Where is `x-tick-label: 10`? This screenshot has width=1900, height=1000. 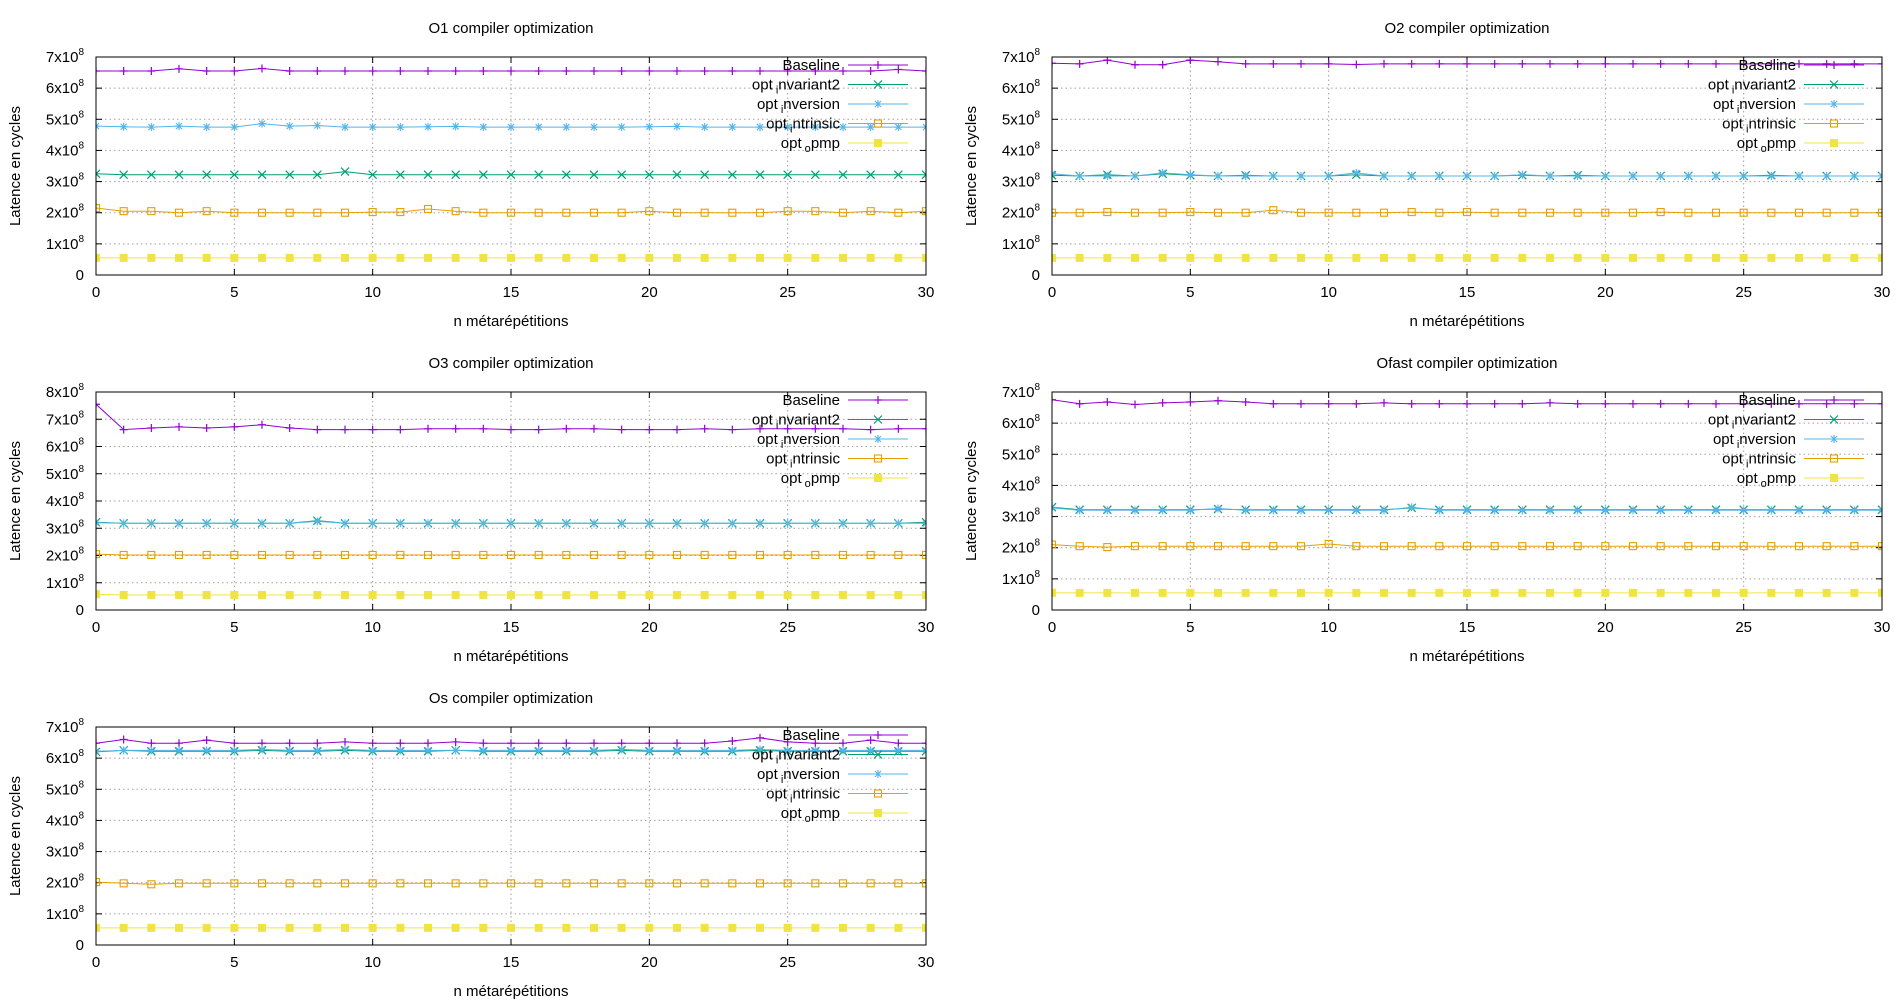
x-tick-label: 10 is located at coordinates (372, 292).